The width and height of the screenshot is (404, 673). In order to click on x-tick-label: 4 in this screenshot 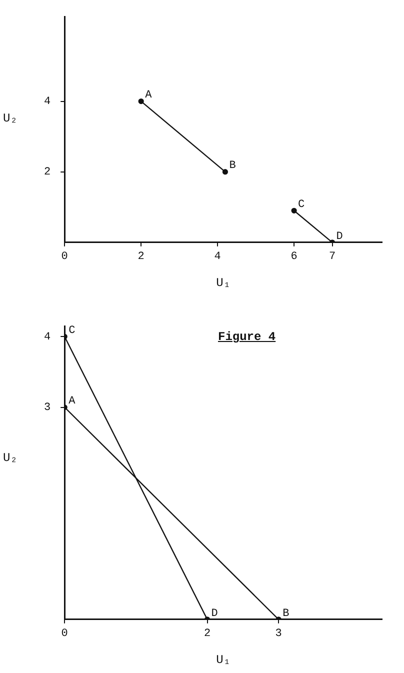, I will do `click(218, 256)`.